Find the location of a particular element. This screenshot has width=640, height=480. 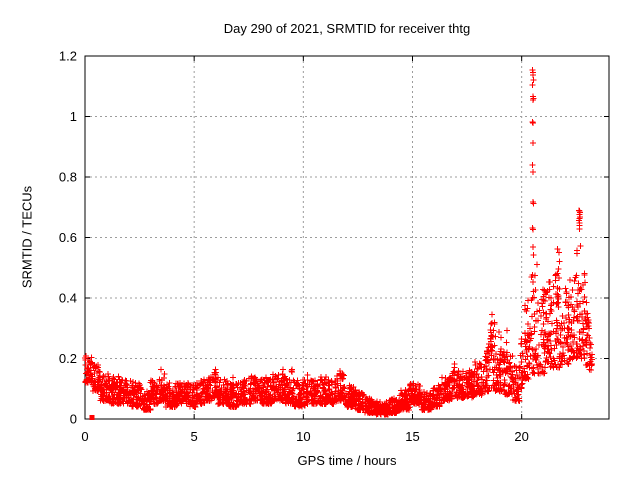

square-outlier-point is located at coordinates (92, 417).